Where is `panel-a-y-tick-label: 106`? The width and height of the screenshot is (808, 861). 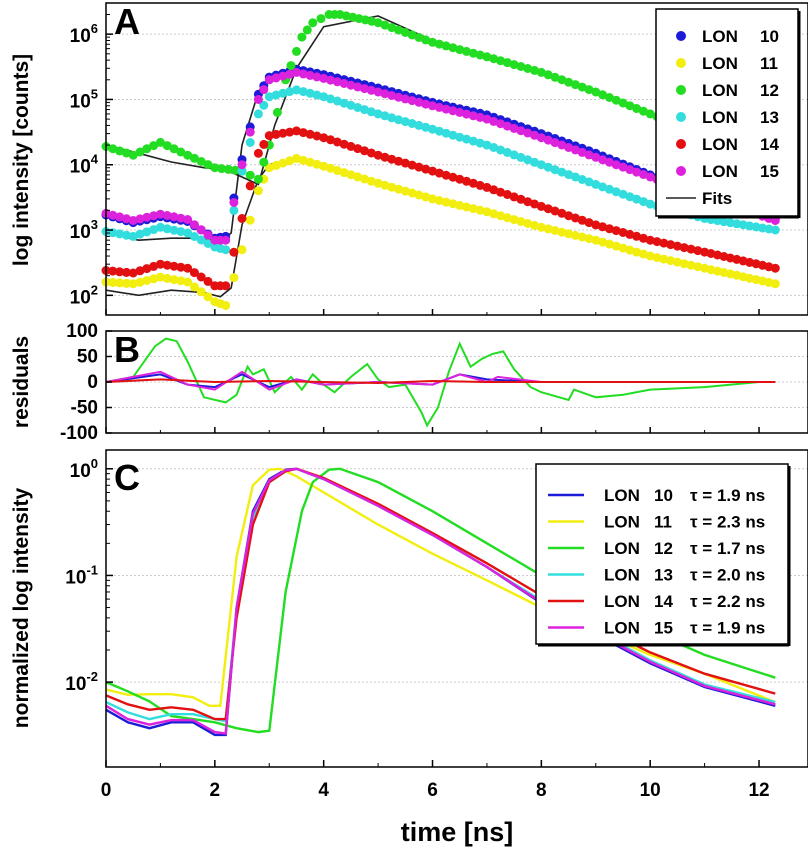
panel-a-y-tick-label: 106 is located at coordinates (84, 34).